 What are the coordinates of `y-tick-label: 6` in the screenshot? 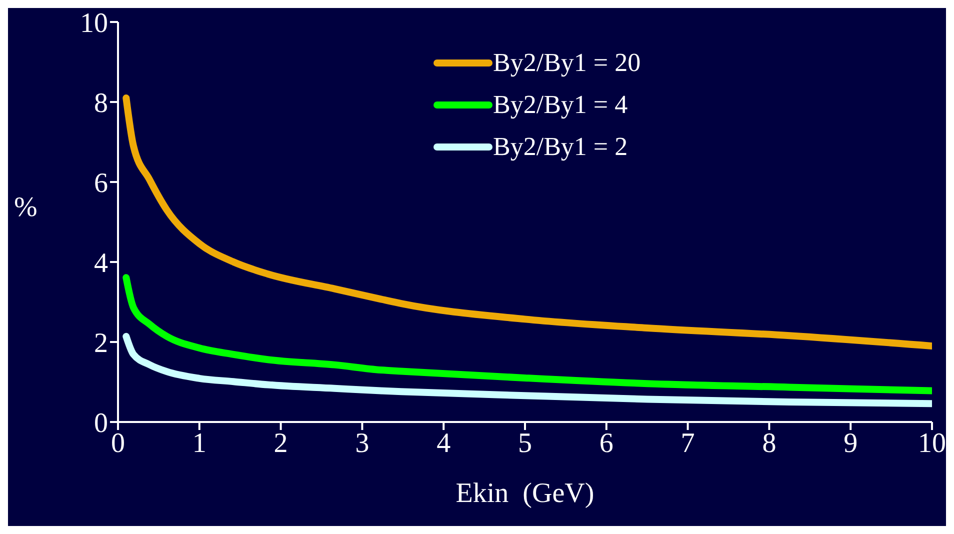 It's located at (101, 183).